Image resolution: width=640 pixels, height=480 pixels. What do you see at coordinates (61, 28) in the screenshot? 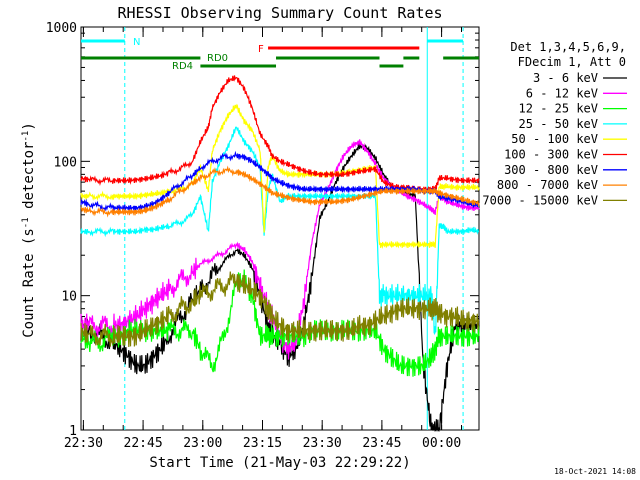
I see `y-tick-label: 1000` at bounding box center [61, 28].